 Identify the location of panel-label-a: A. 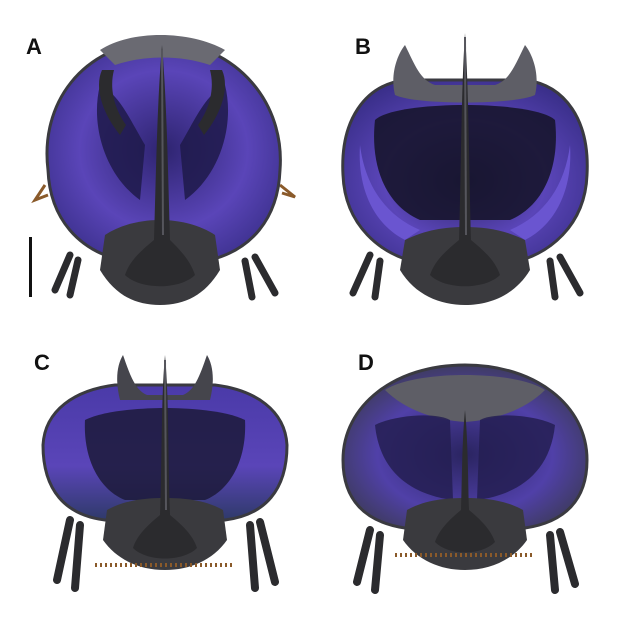
(34, 46).